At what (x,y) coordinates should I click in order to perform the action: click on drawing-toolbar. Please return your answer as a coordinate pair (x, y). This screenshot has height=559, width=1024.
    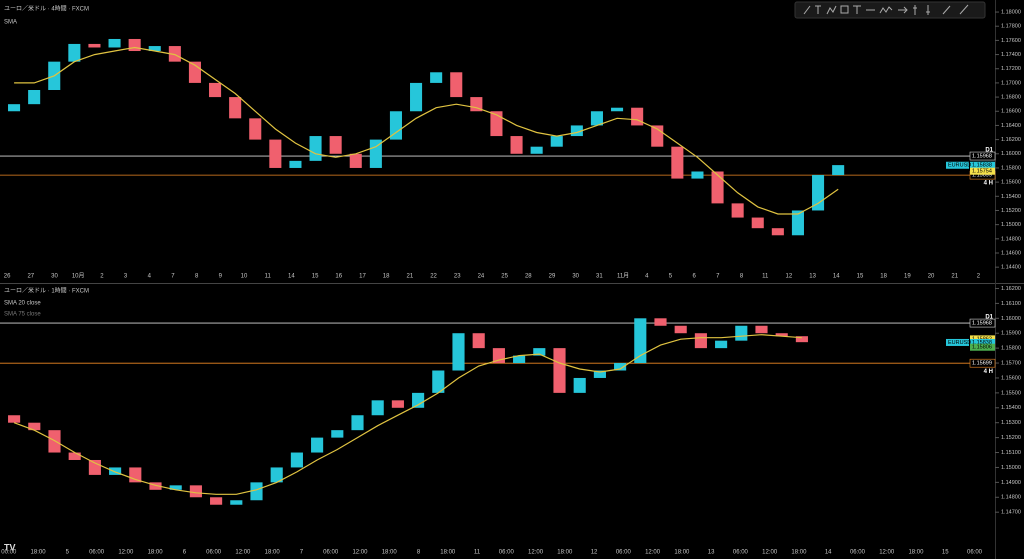
    Looking at the image, I should click on (890, 10).